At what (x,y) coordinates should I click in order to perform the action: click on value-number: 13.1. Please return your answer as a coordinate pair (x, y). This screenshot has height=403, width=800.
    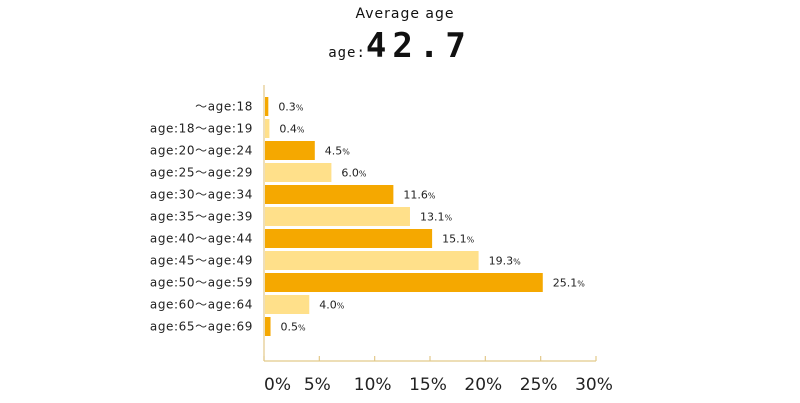
    Looking at the image, I should click on (432, 217).